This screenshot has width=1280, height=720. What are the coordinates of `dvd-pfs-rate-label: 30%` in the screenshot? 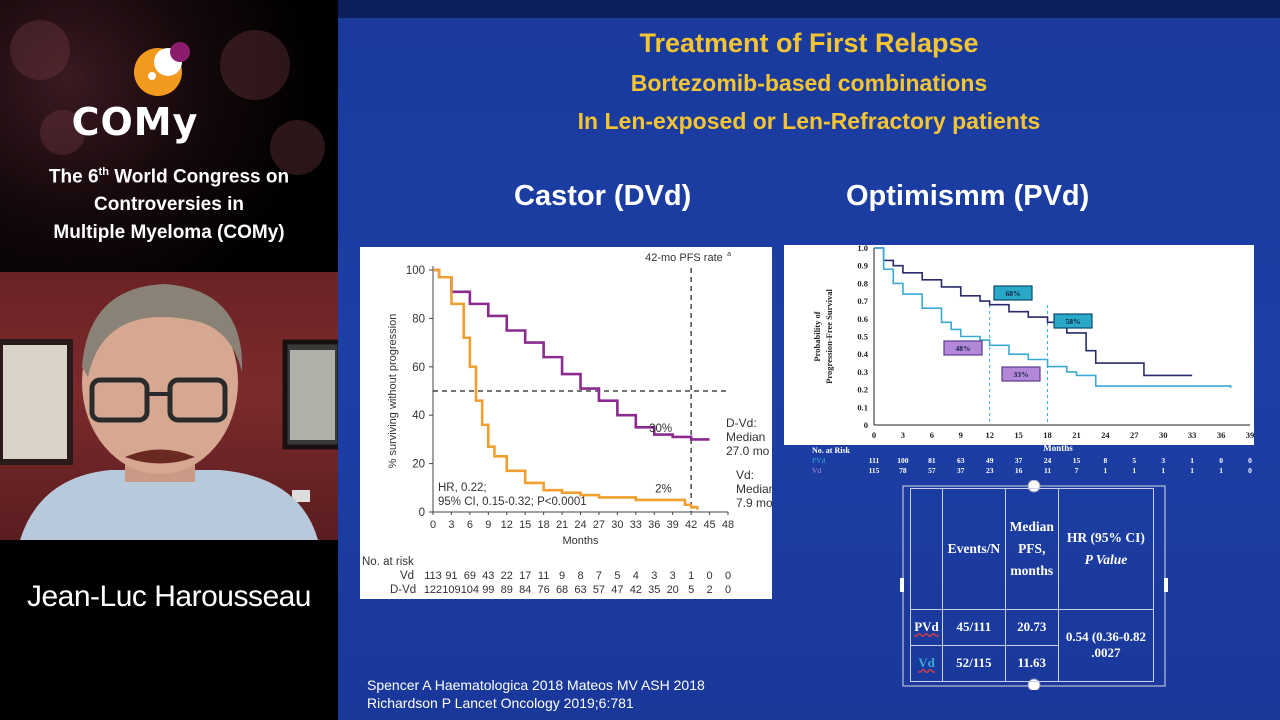 It's located at (660, 429).